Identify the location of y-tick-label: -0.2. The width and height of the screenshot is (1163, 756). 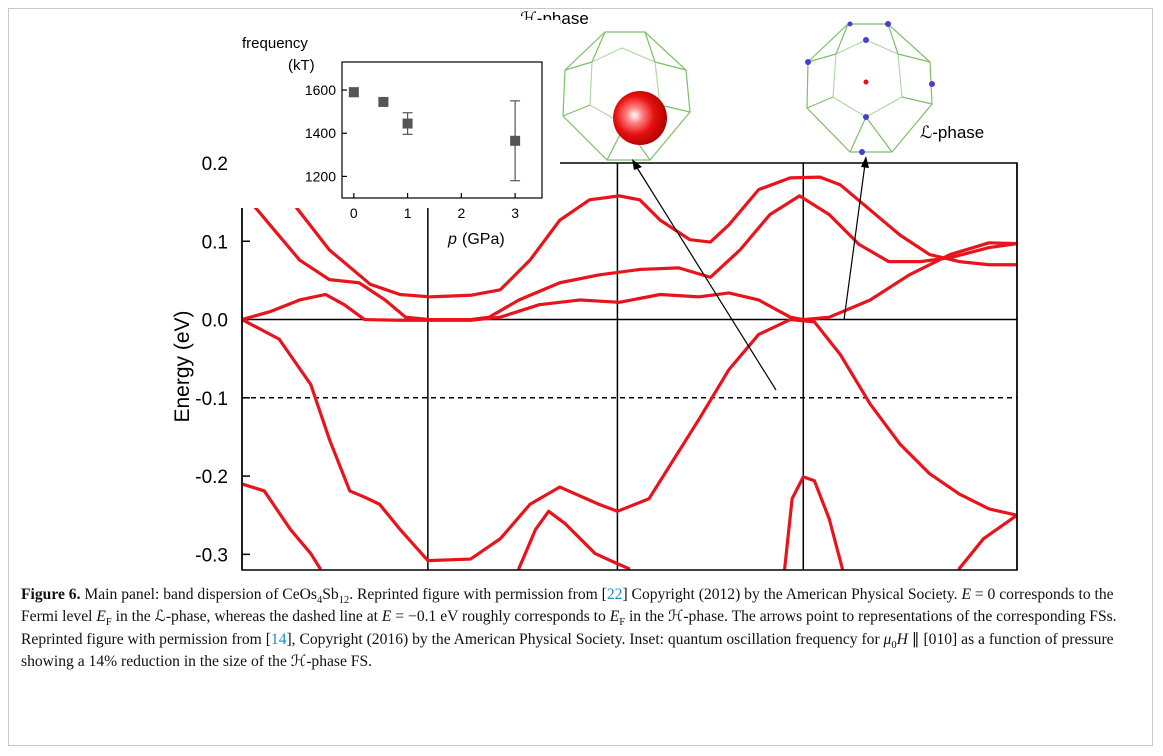
(211, 477).